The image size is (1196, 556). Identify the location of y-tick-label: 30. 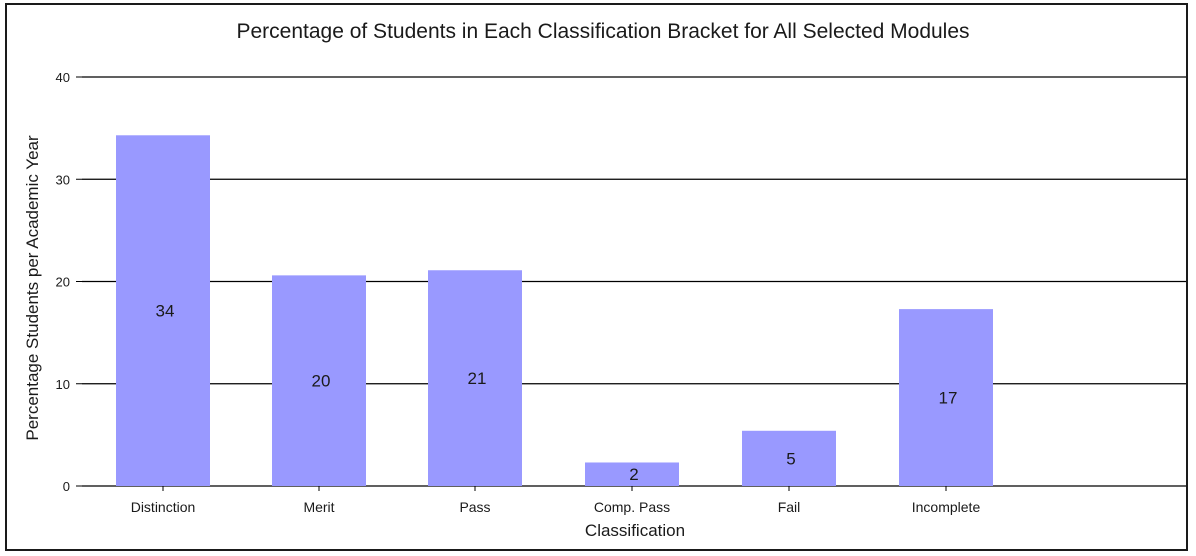
(63, 179).